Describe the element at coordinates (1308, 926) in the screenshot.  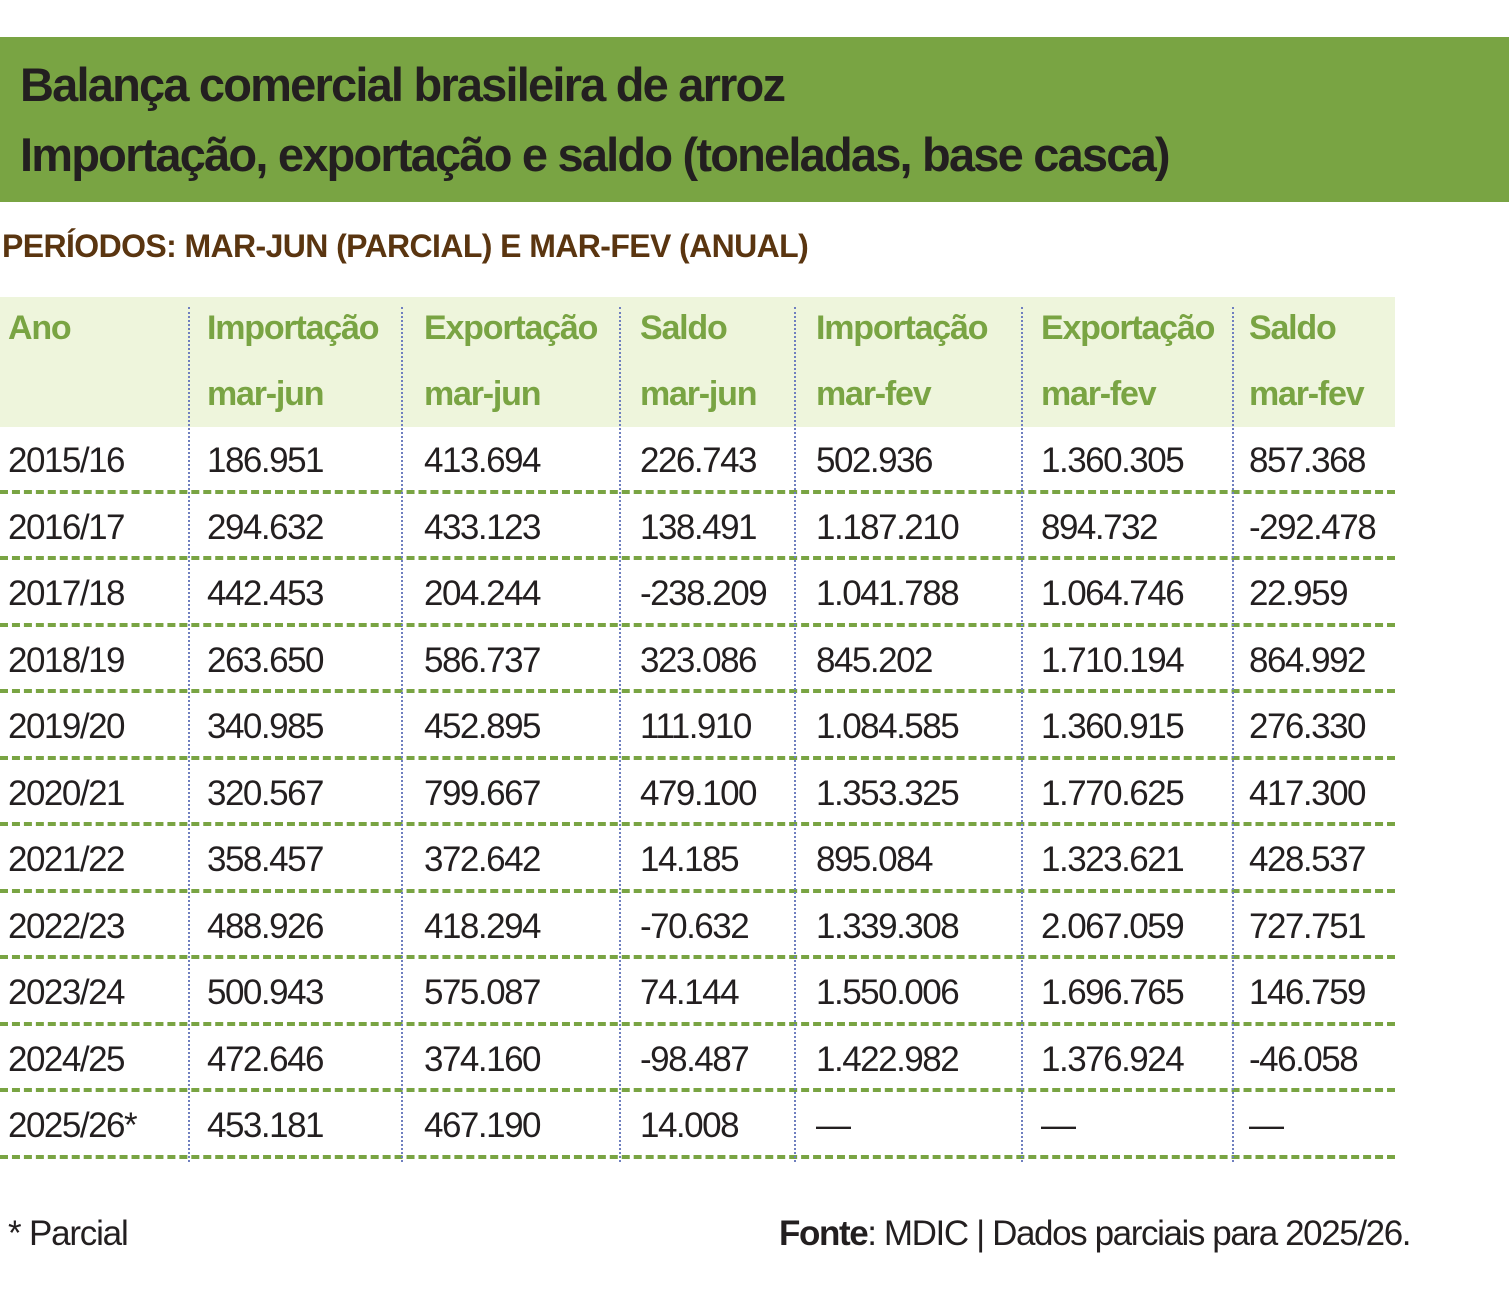
I see `value-cell: 727.751` at that location.